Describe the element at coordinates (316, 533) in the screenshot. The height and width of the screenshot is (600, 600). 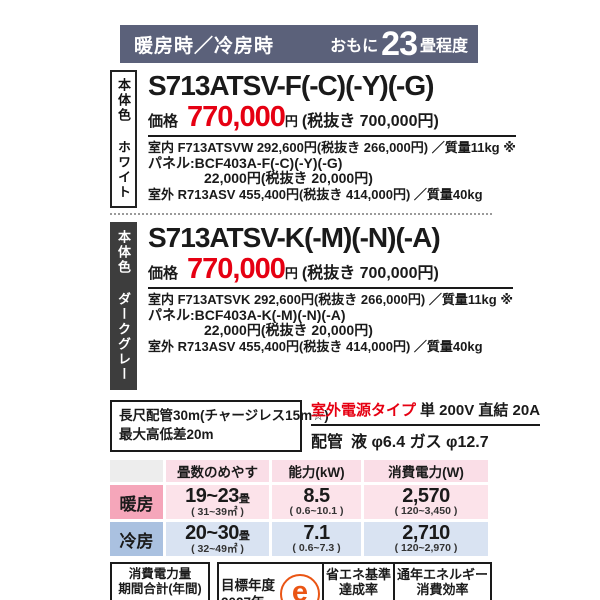
I see `capacity-value: 7.1` at that location.